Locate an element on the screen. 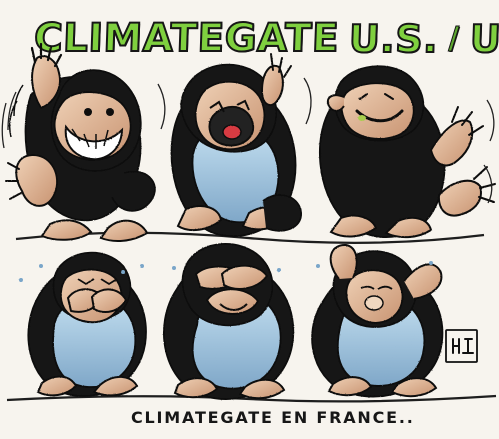  artist-signature is located at coordinates (461, 346).